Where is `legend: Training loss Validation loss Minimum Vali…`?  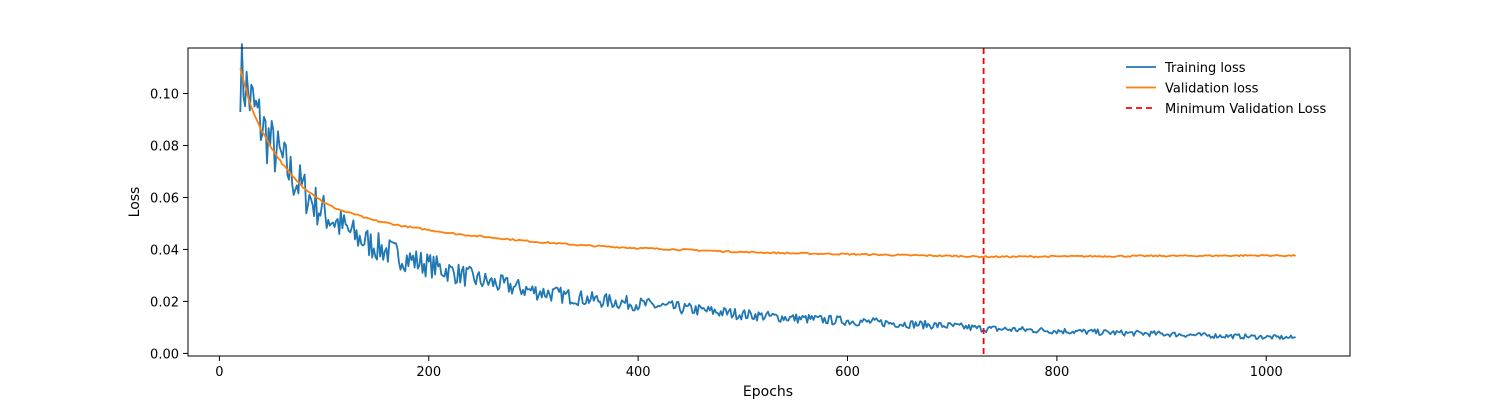 legend: Training loss Validation loss Minimum Vali… is located at coordinates (1226, 89).